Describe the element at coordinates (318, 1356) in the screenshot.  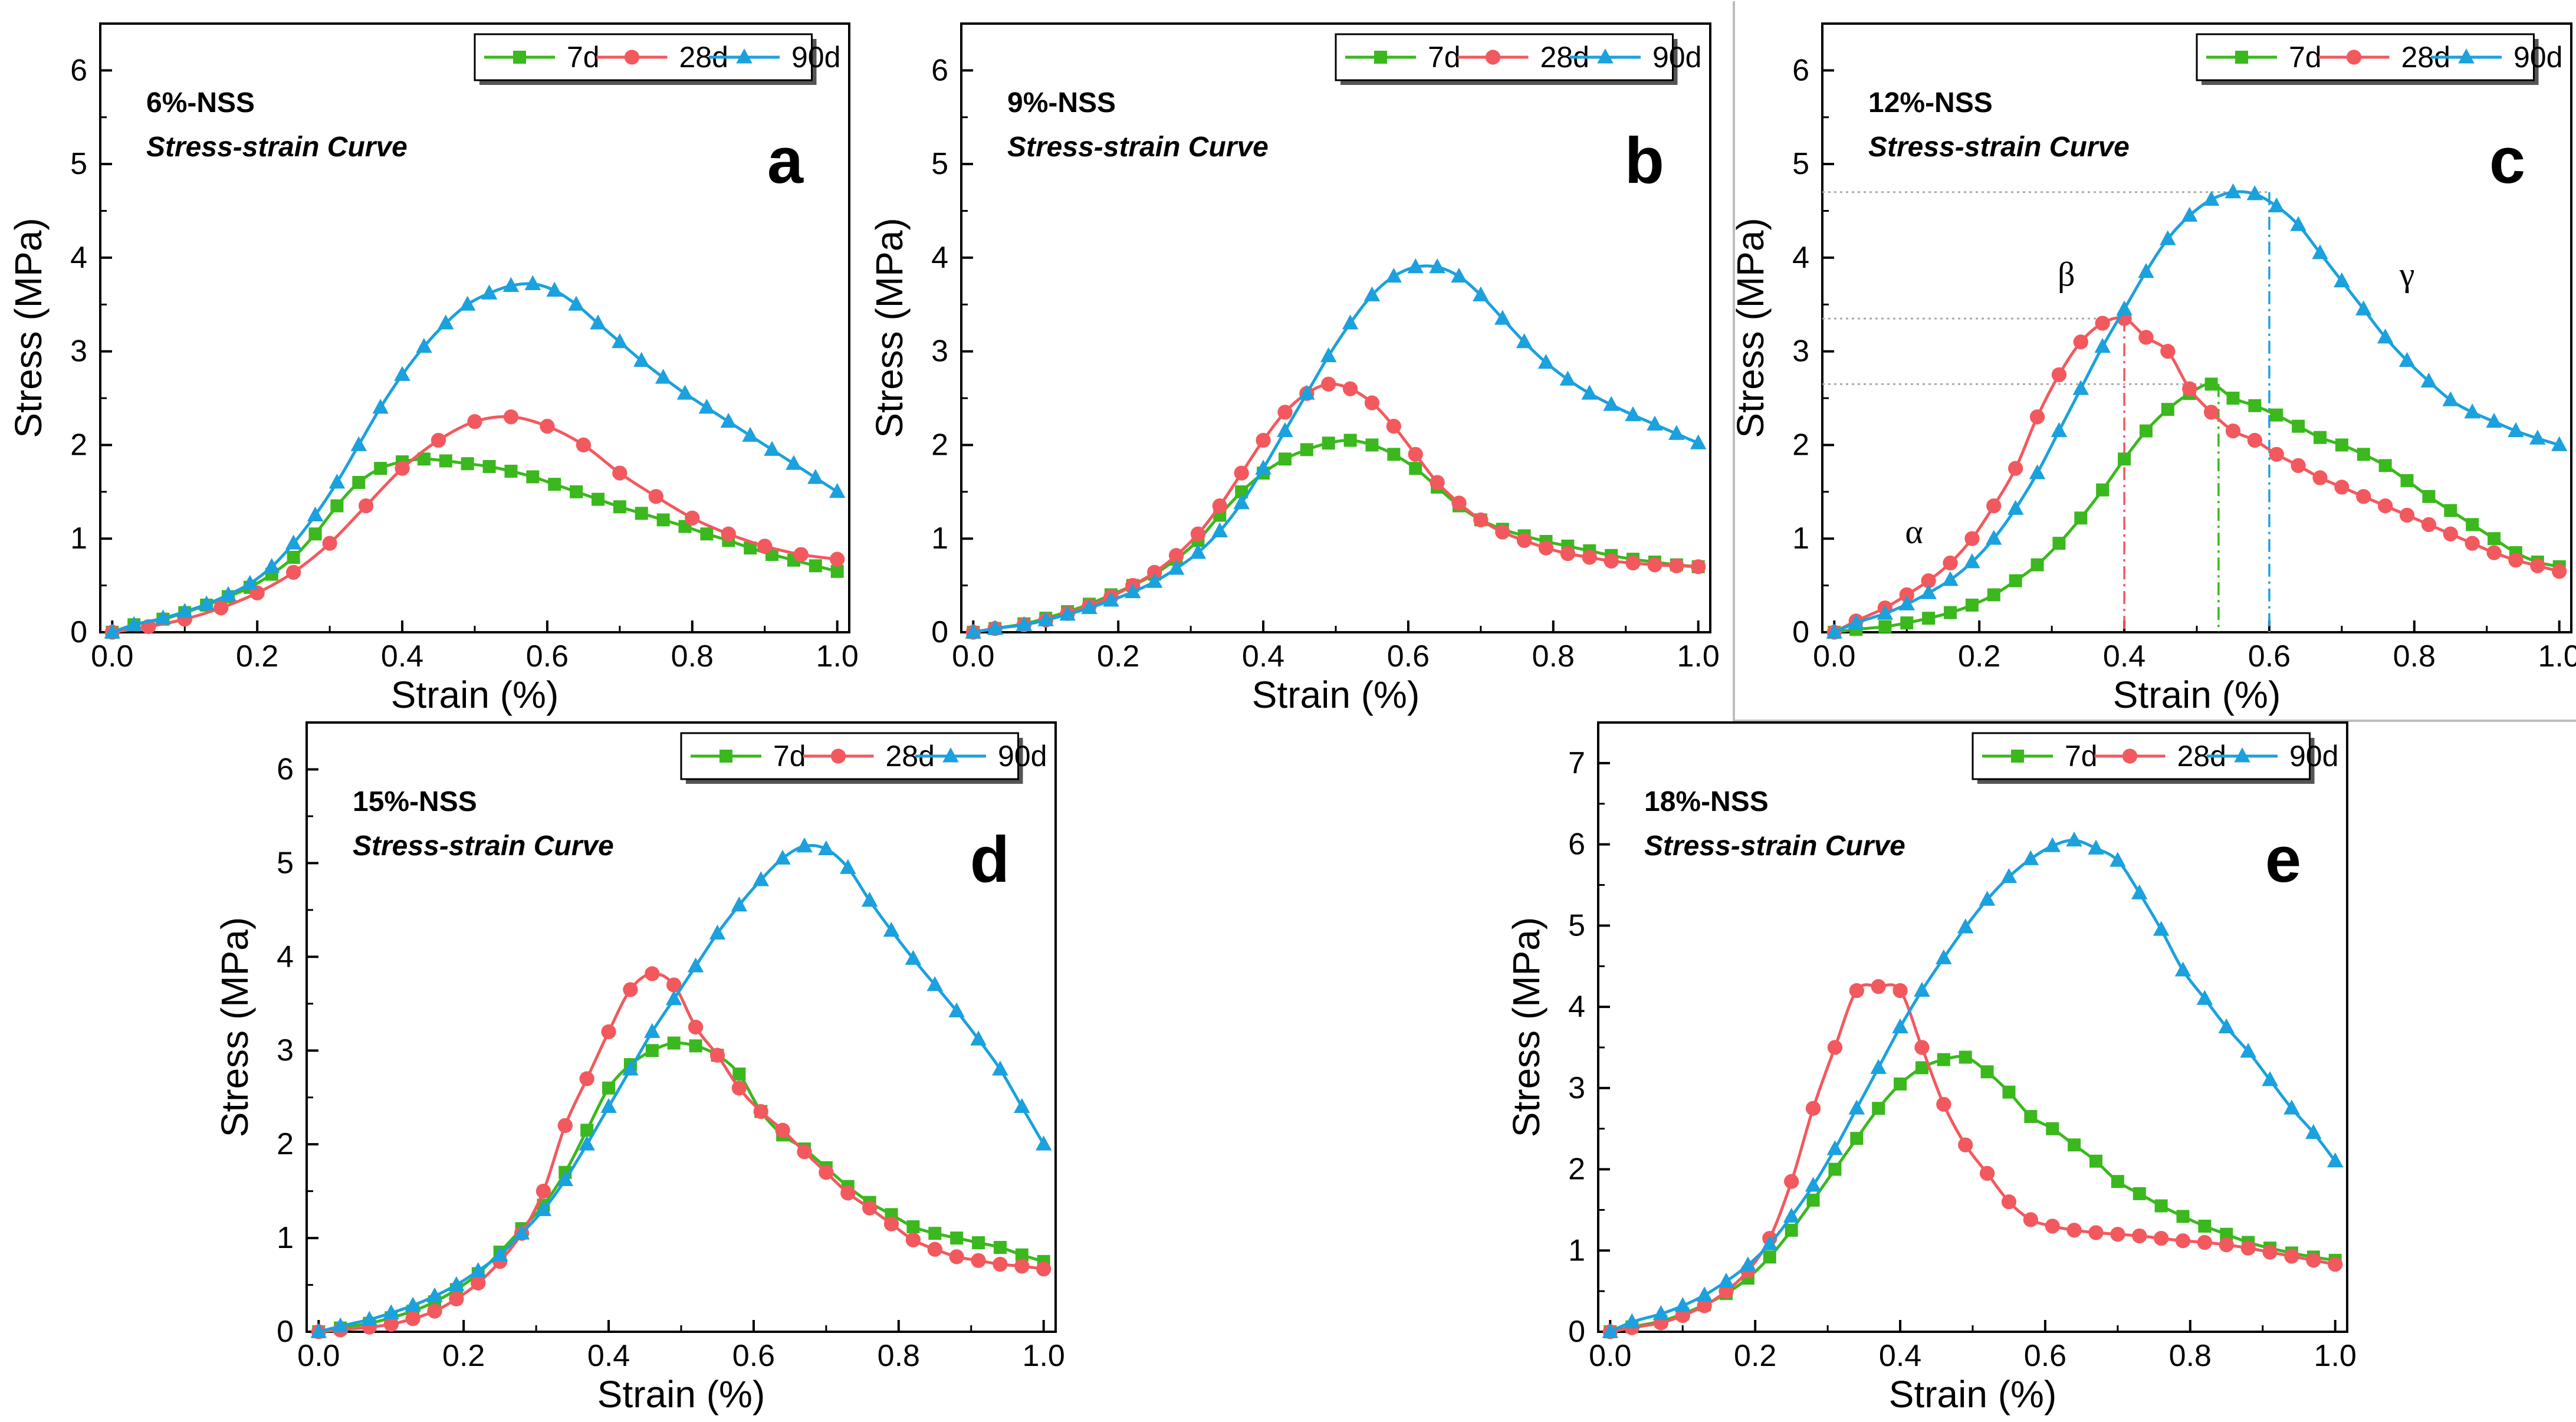
I see `x-tick-label: 0.0` at that location.